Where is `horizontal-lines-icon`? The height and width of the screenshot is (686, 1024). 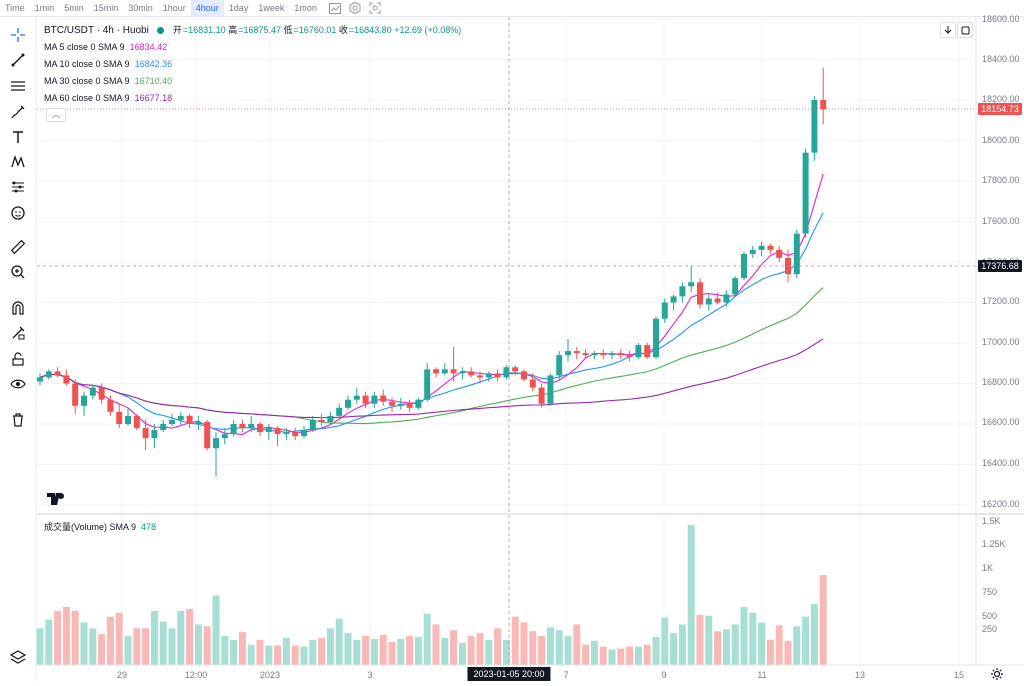 horizontal-lines-icon is located at coordinates (18, 86).